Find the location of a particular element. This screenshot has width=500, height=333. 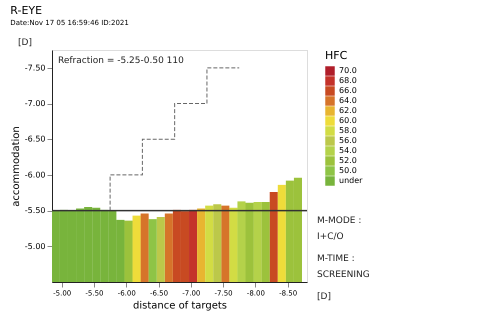

annotation: Refraction = -5.25-0.50 110 is located at coordinates (121, 61).